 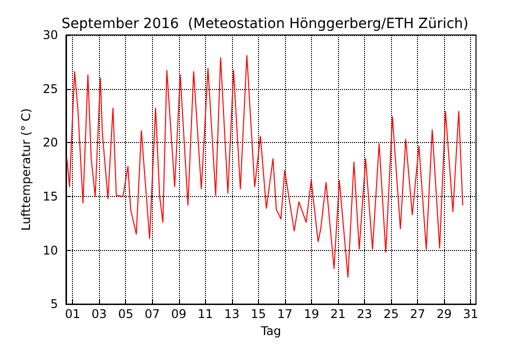 I want to click on x-axis-title: Tag, so click(x=271, y=331).